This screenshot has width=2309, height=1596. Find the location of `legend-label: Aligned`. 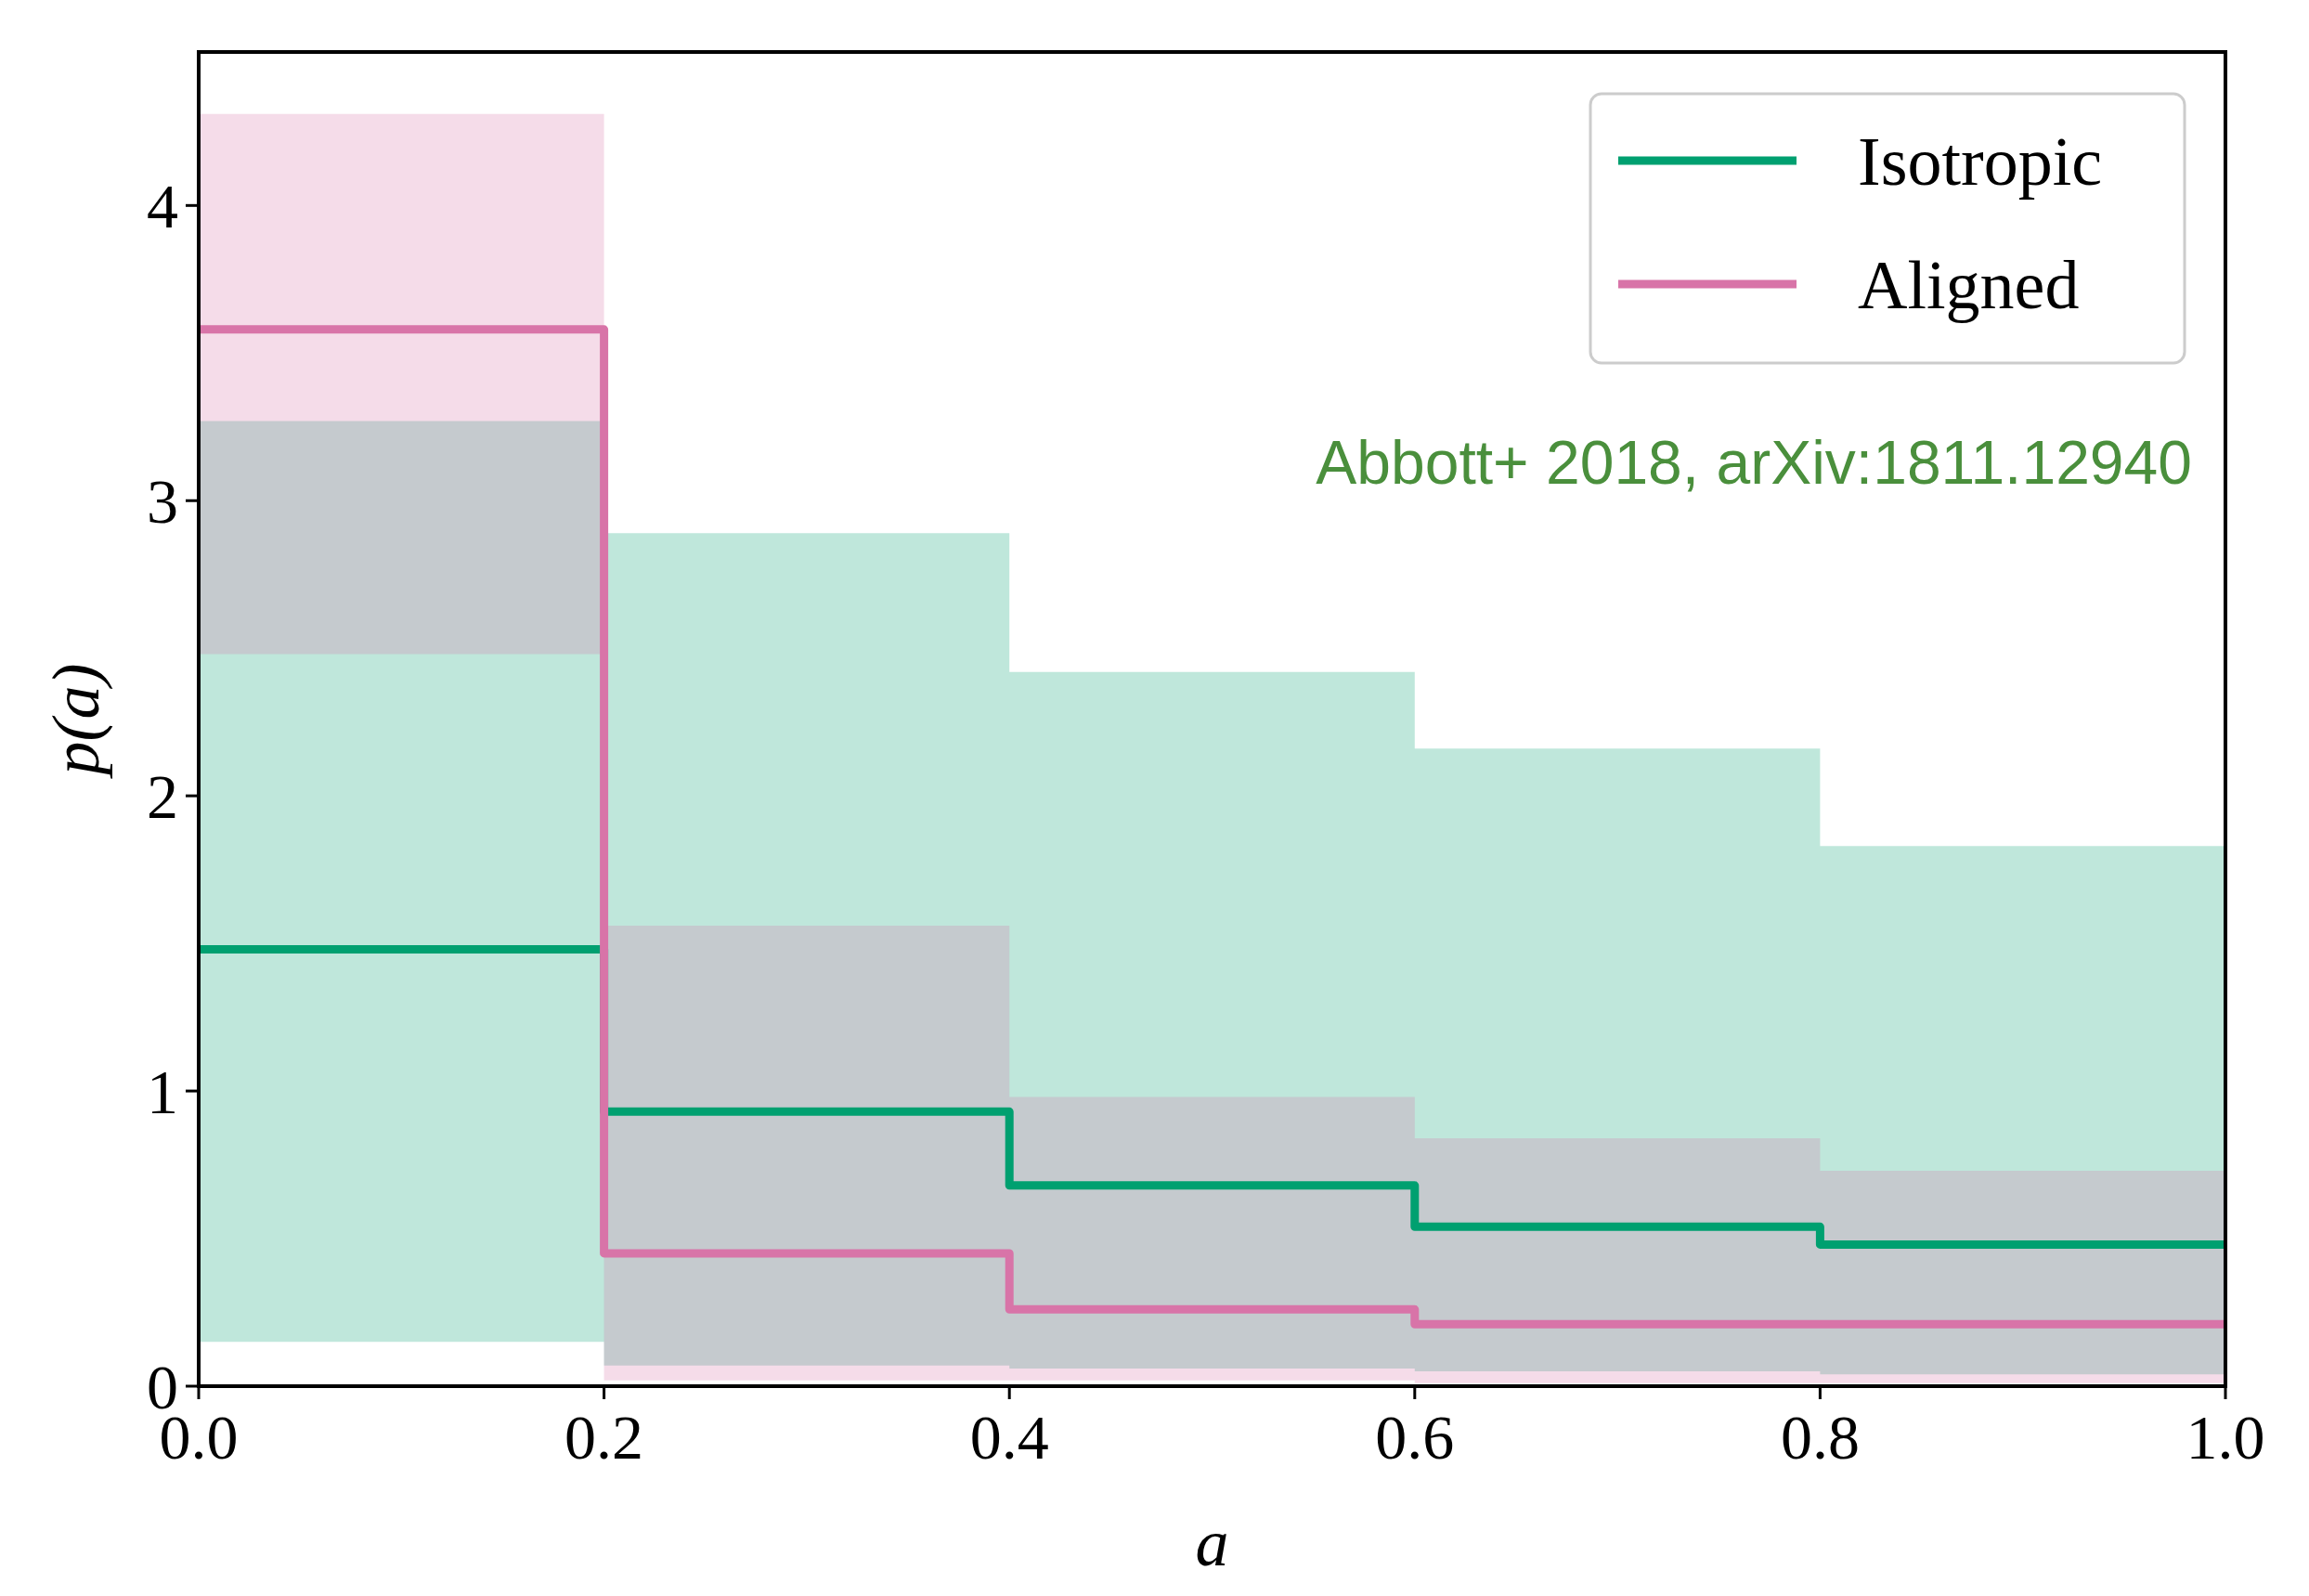

legend-label: Aligned is located at coordinates (1969, 284).